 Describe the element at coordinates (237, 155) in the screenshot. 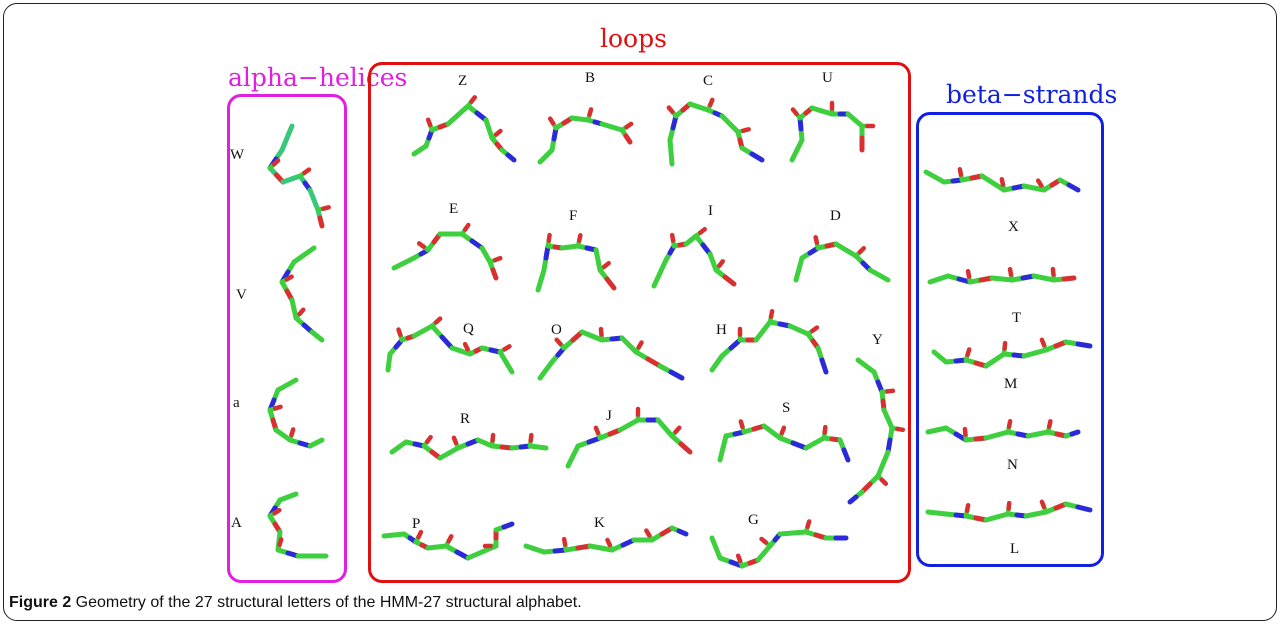

I see `letter-label: W` at that location.